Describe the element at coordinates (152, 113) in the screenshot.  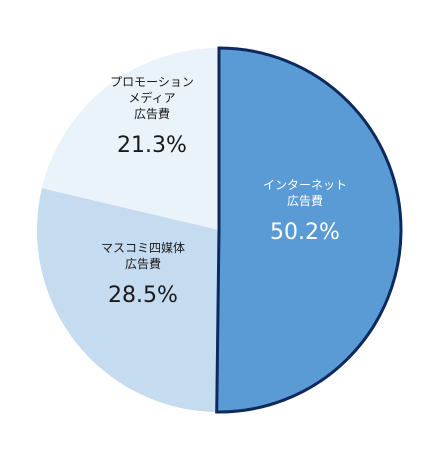
I see `slice-2-label-line-2: 広告費` at that location.